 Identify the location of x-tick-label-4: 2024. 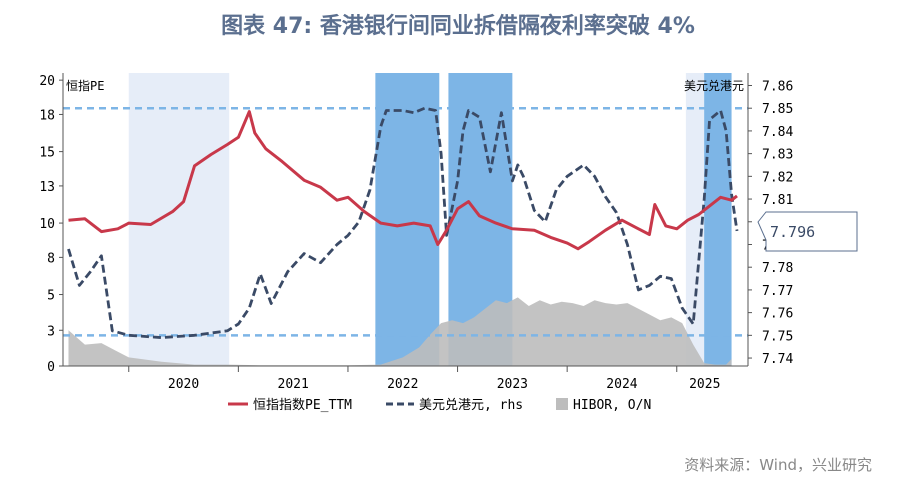
(621, 384).